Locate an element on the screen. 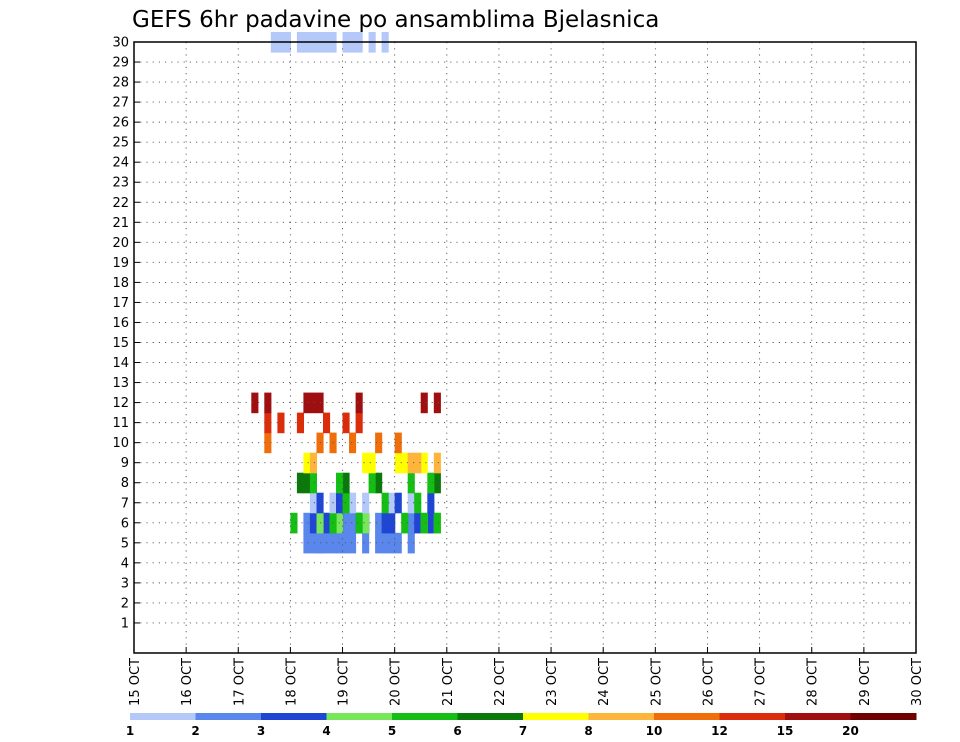 This screenshot has height=742, width=960. y-tick-label: 17 is located at coordinates (120, 303).